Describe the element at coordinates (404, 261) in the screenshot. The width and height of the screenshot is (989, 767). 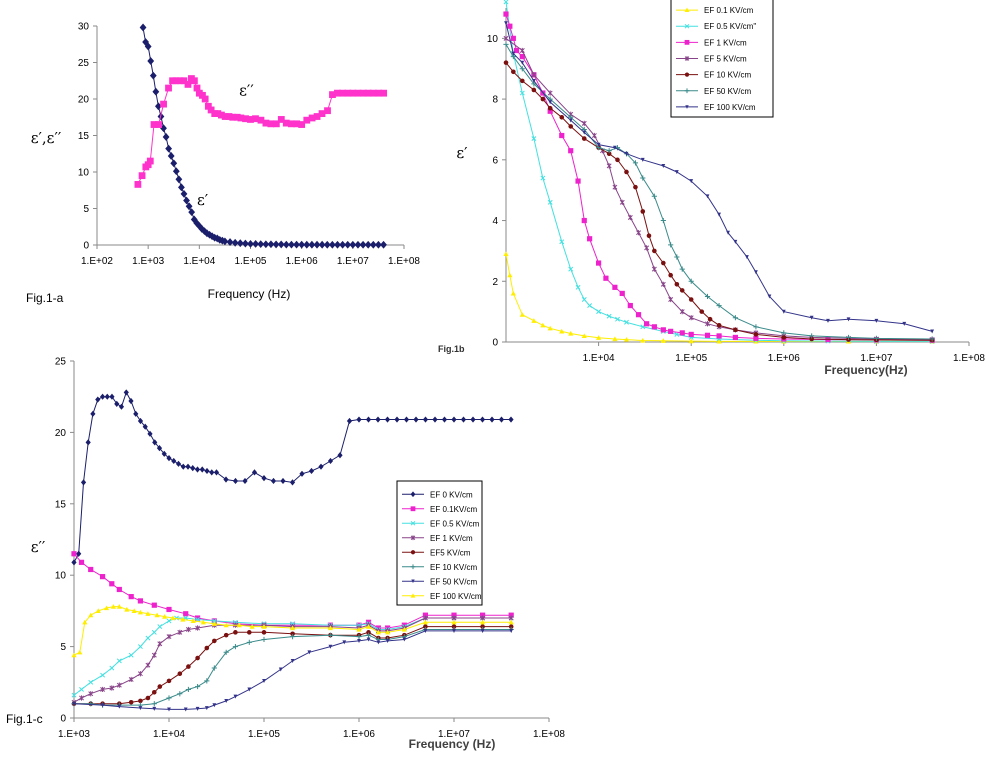
I see `fig1a-x-tick-label: 1.E+08` at that location.